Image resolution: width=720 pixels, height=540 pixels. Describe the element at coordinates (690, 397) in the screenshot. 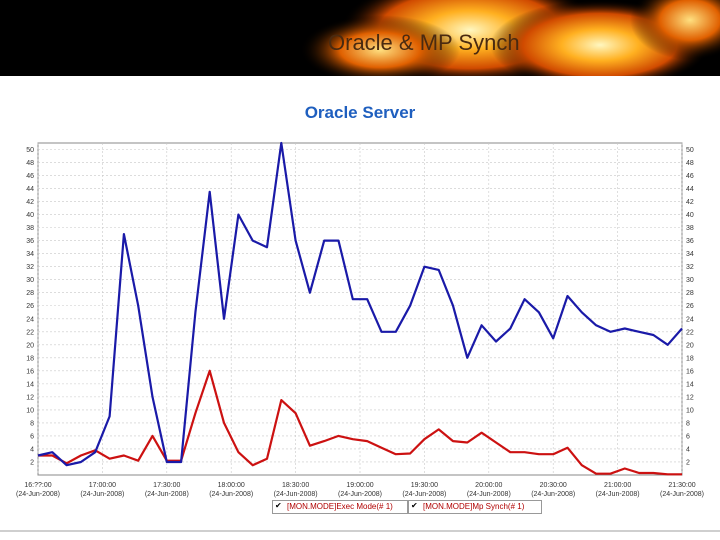

I see `y-tick-label-right: 12` at that location.